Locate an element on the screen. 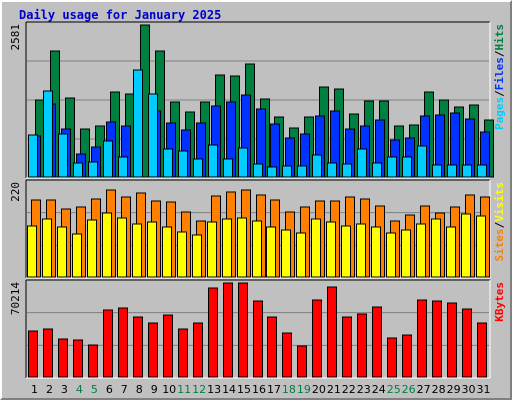  x-tick-label-day-25: 25 is located at coordinates (394, 389).